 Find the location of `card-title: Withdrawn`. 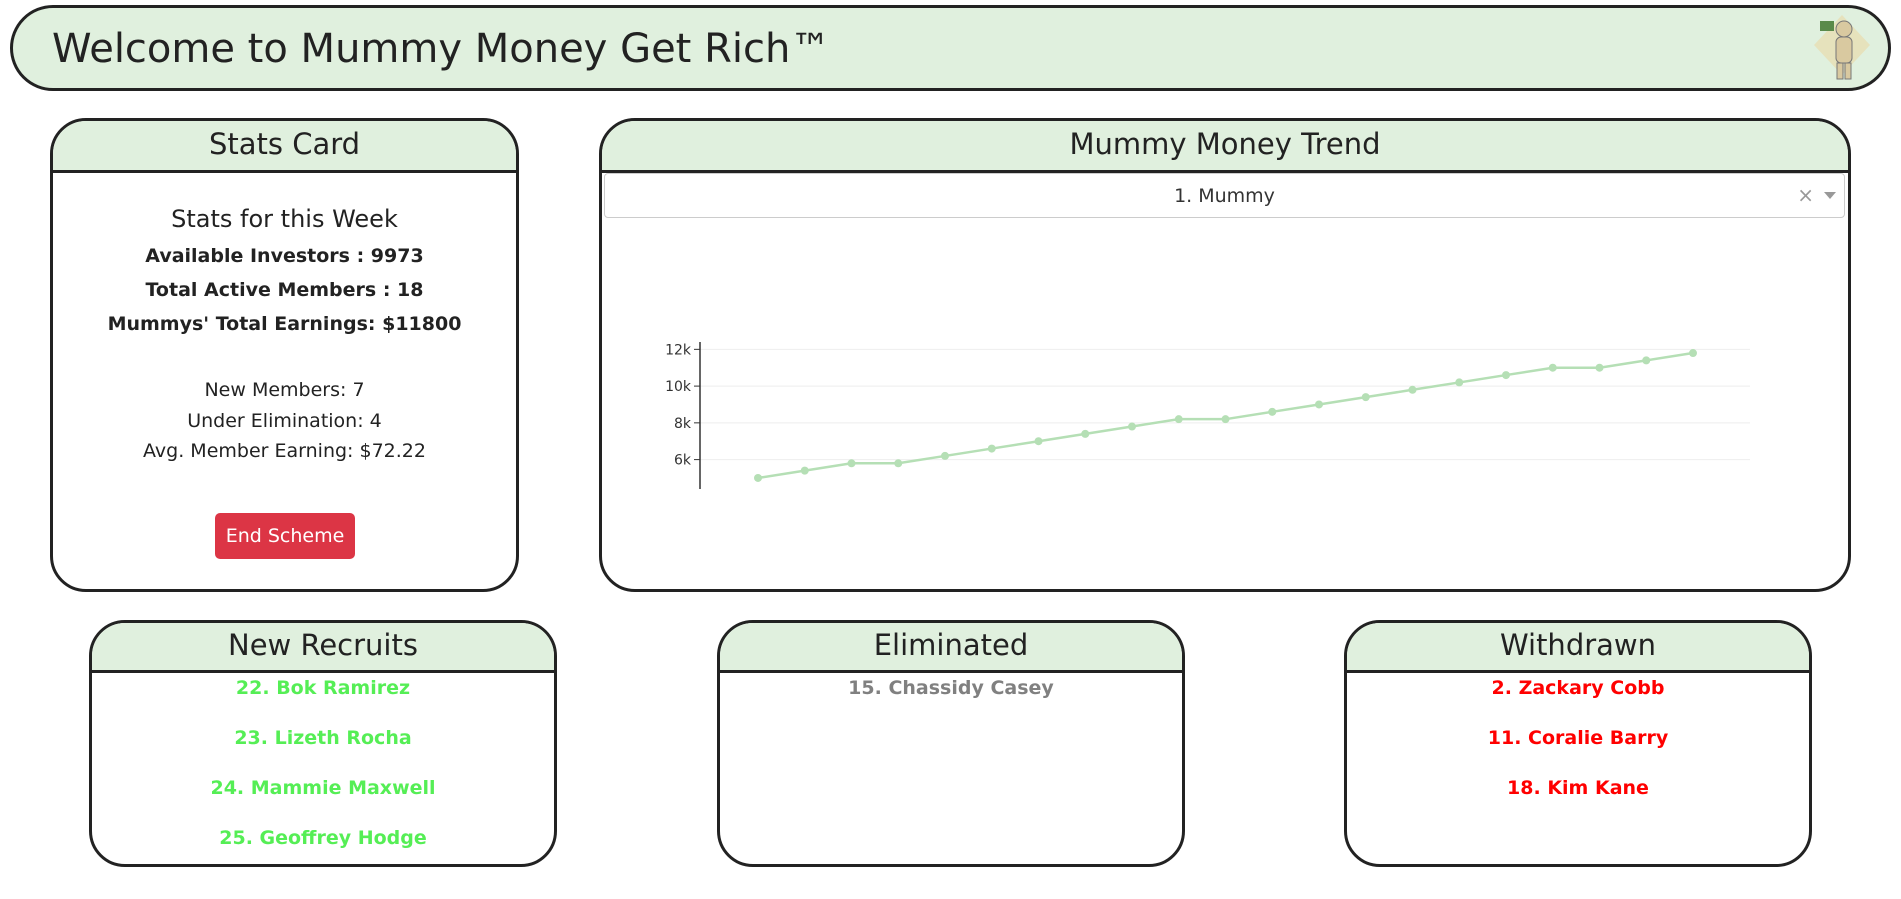

card-title: Withdrawn is located at coordinates (1578, 648).